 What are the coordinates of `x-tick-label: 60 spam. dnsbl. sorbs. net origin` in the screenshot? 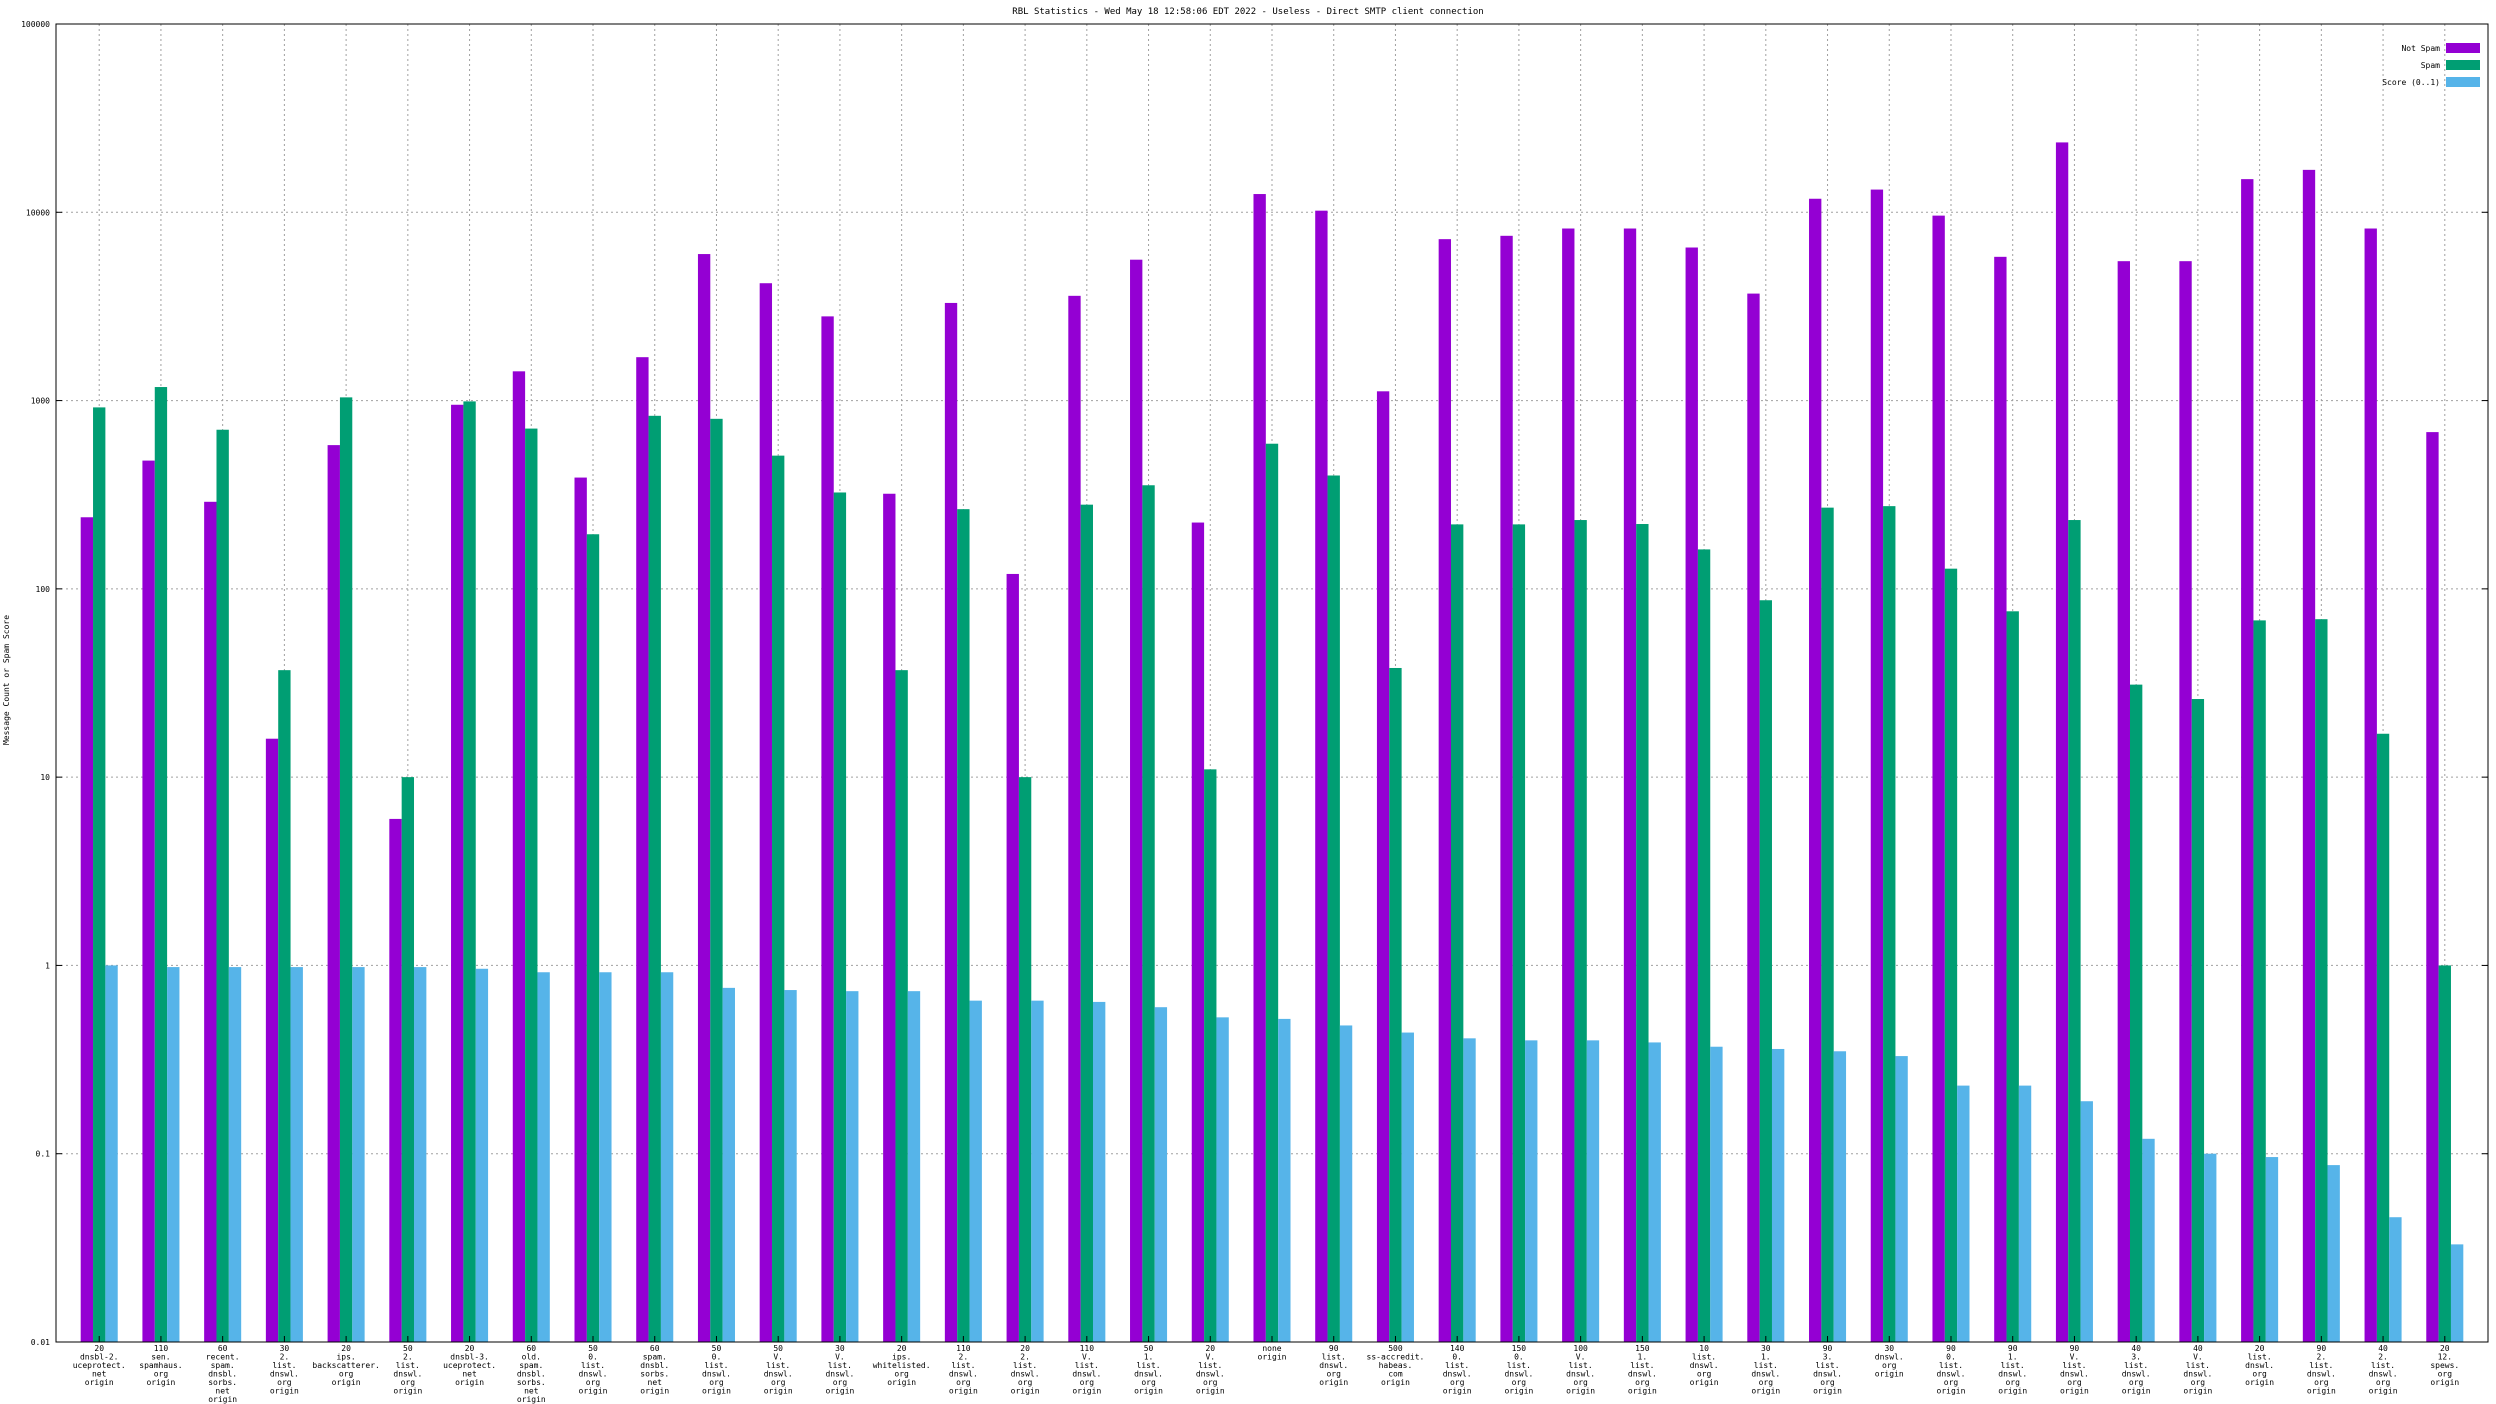 It's located at (654, 1370).